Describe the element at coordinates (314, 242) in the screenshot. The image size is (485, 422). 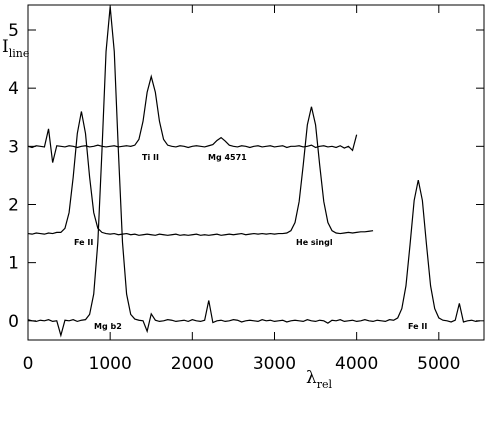
I see `line-annotation: He singl` at that location.